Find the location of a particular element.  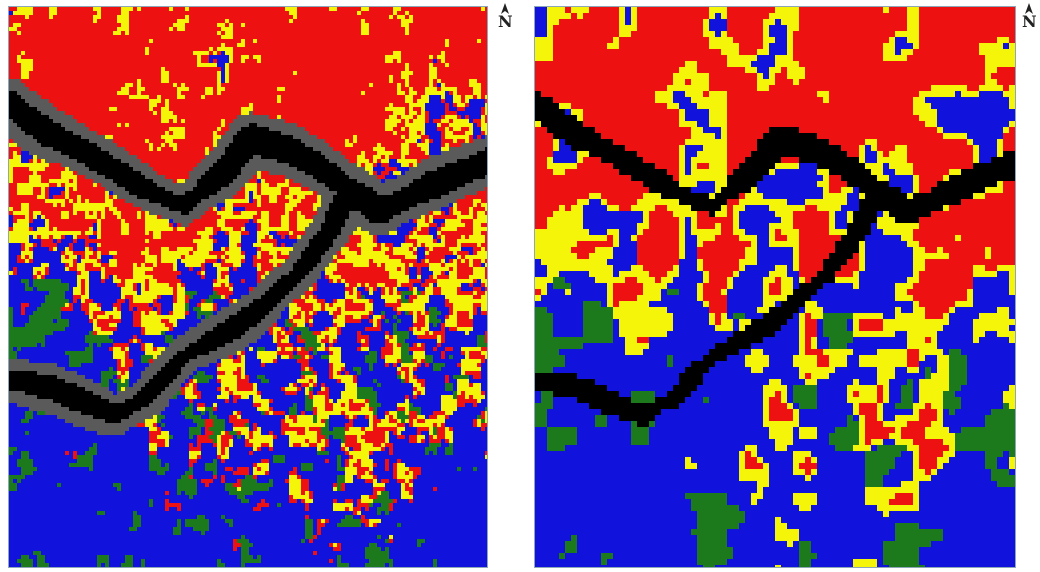

north-arrow-left: N is located at coordinates (505, 19).